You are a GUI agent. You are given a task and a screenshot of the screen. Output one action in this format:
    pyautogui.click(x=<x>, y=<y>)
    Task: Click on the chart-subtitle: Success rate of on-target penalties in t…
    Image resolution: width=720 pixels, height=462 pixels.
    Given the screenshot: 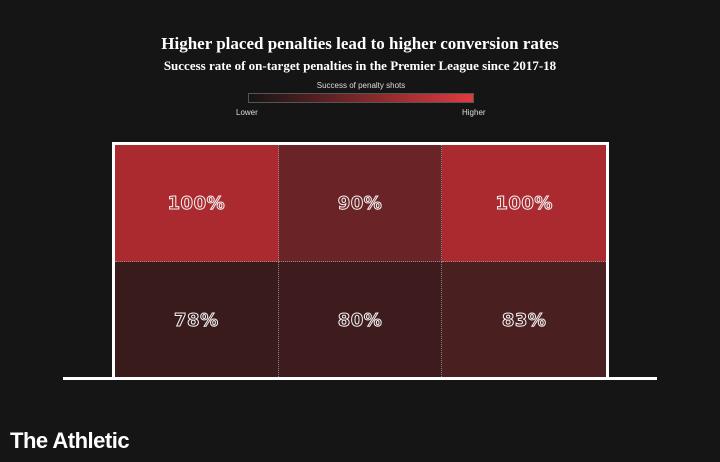 What is the action you would take?
    pyautogui.click(x=360, y=65)
    